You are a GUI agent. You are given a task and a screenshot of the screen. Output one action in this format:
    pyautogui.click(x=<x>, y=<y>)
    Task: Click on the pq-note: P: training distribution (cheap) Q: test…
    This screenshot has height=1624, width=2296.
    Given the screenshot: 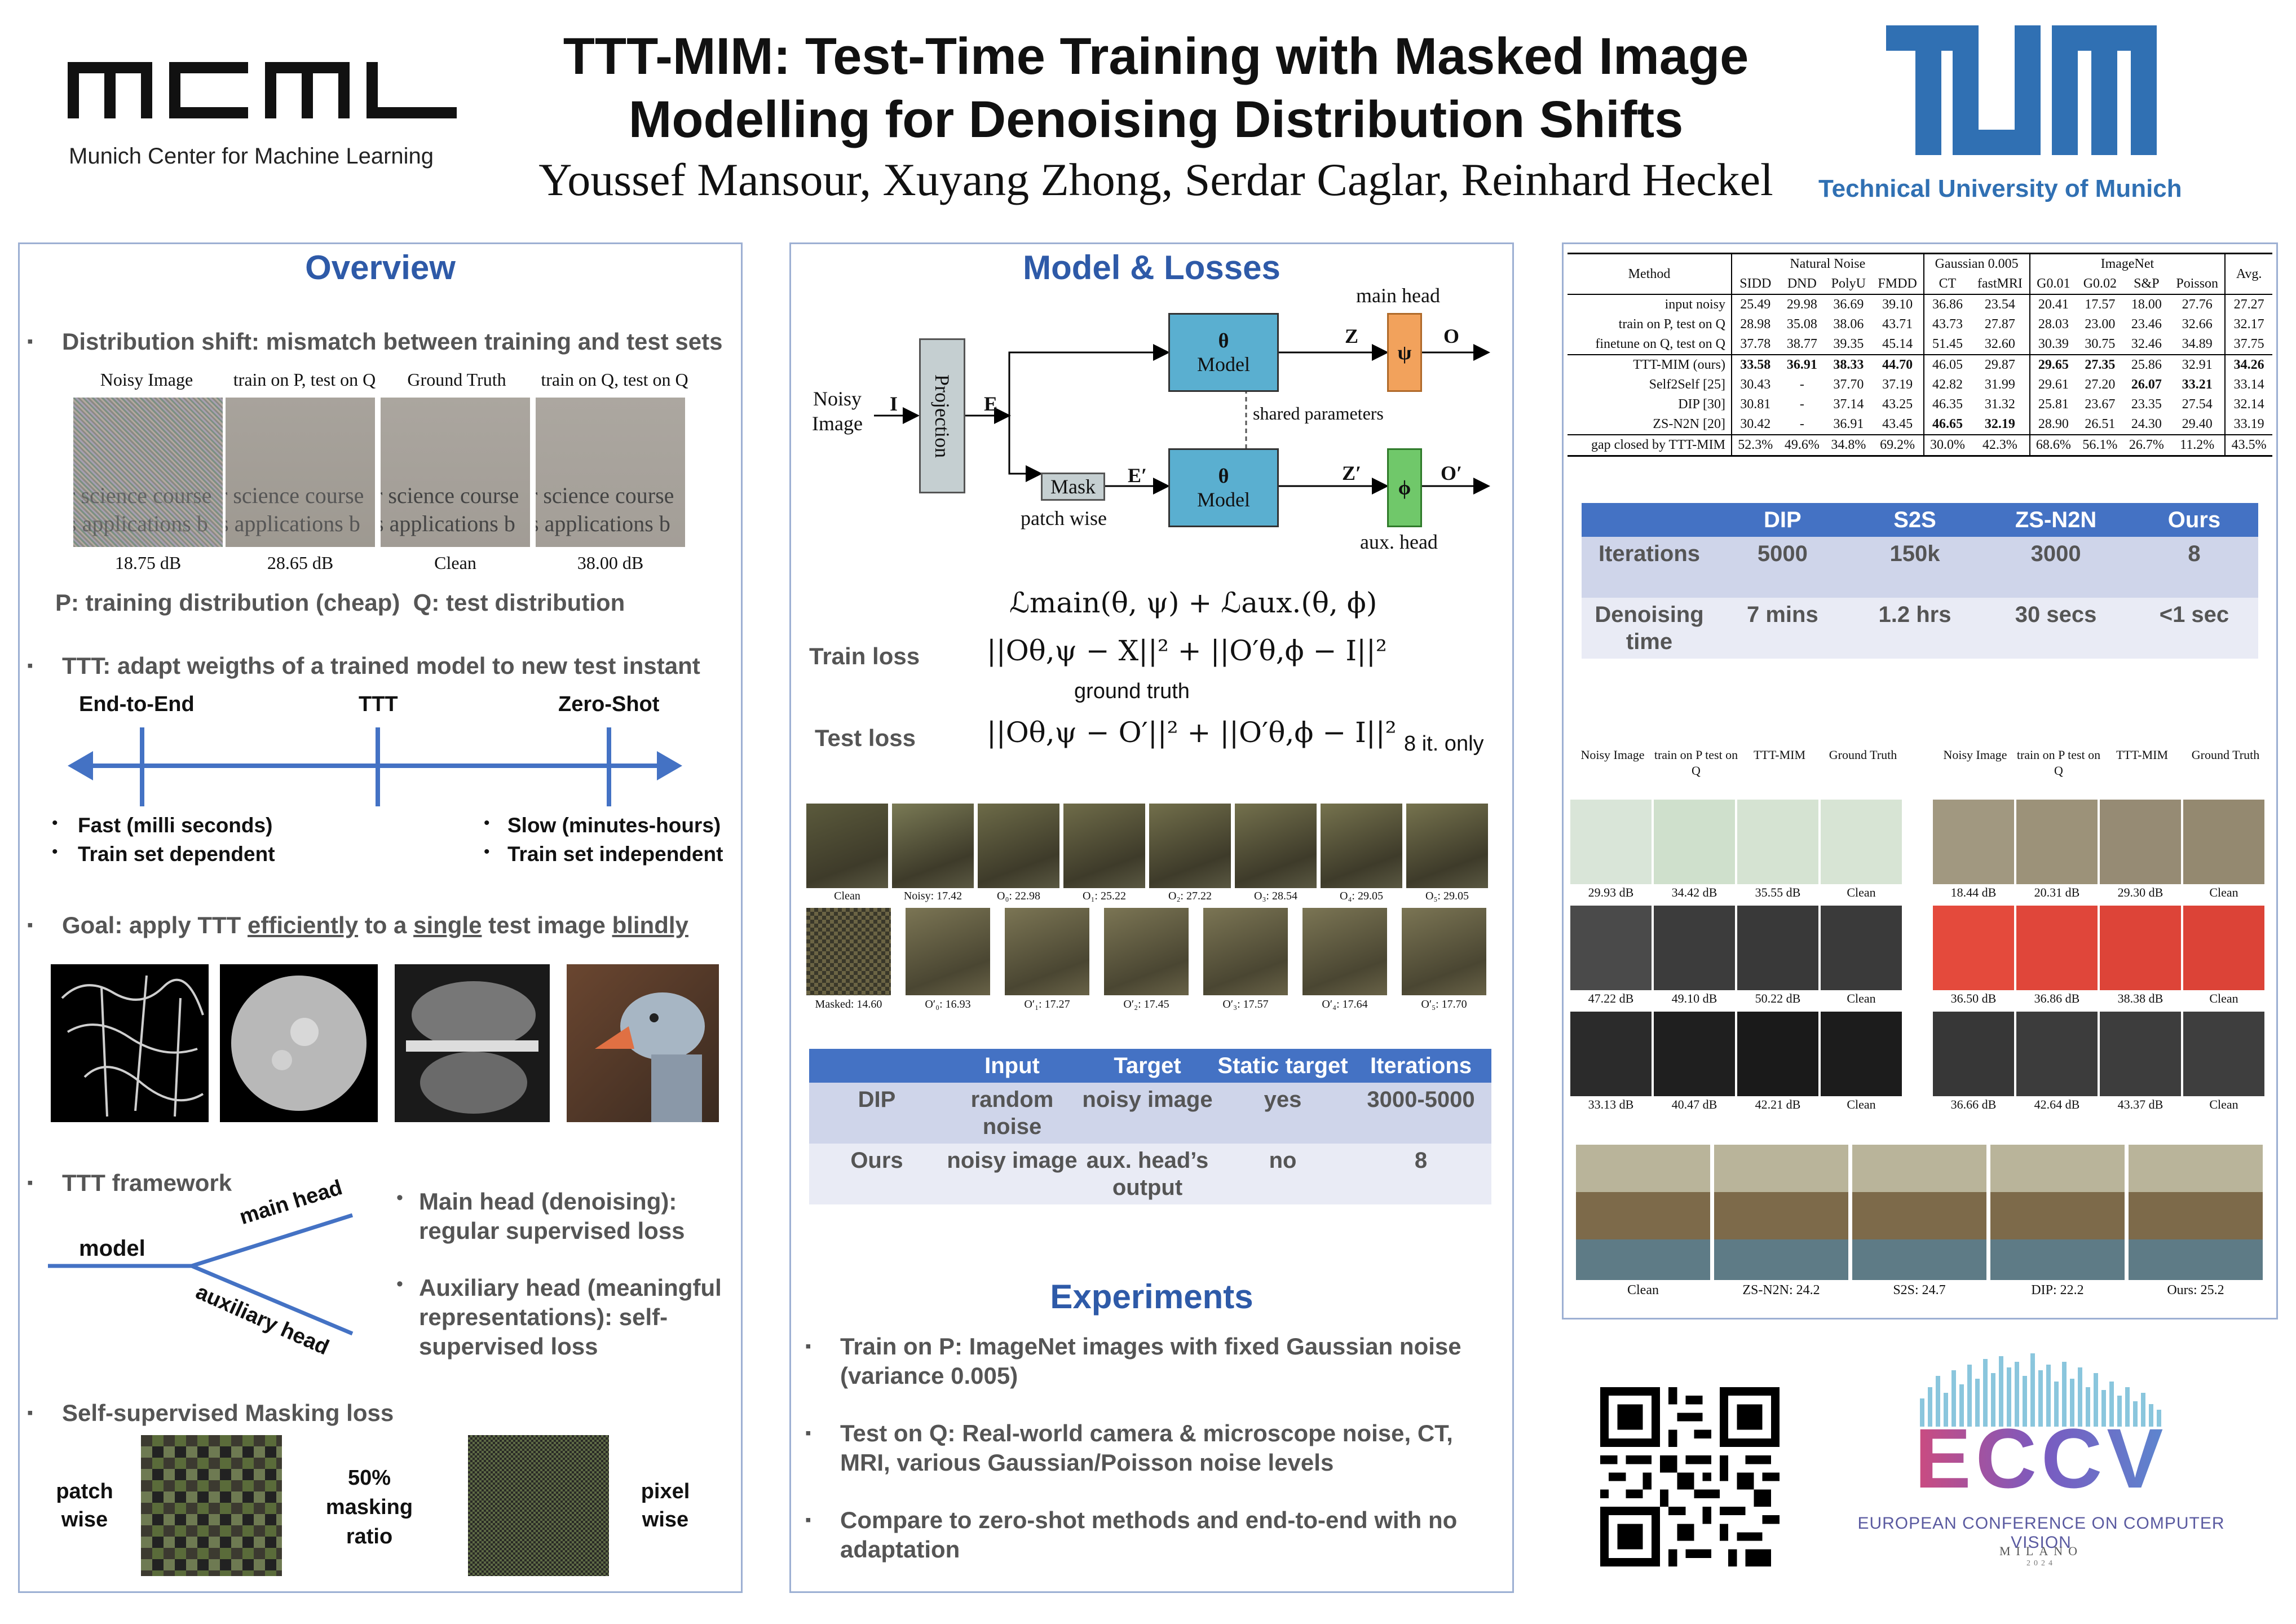 What is the action you would take?
    pyautogui.click(x=340, y=602)
    